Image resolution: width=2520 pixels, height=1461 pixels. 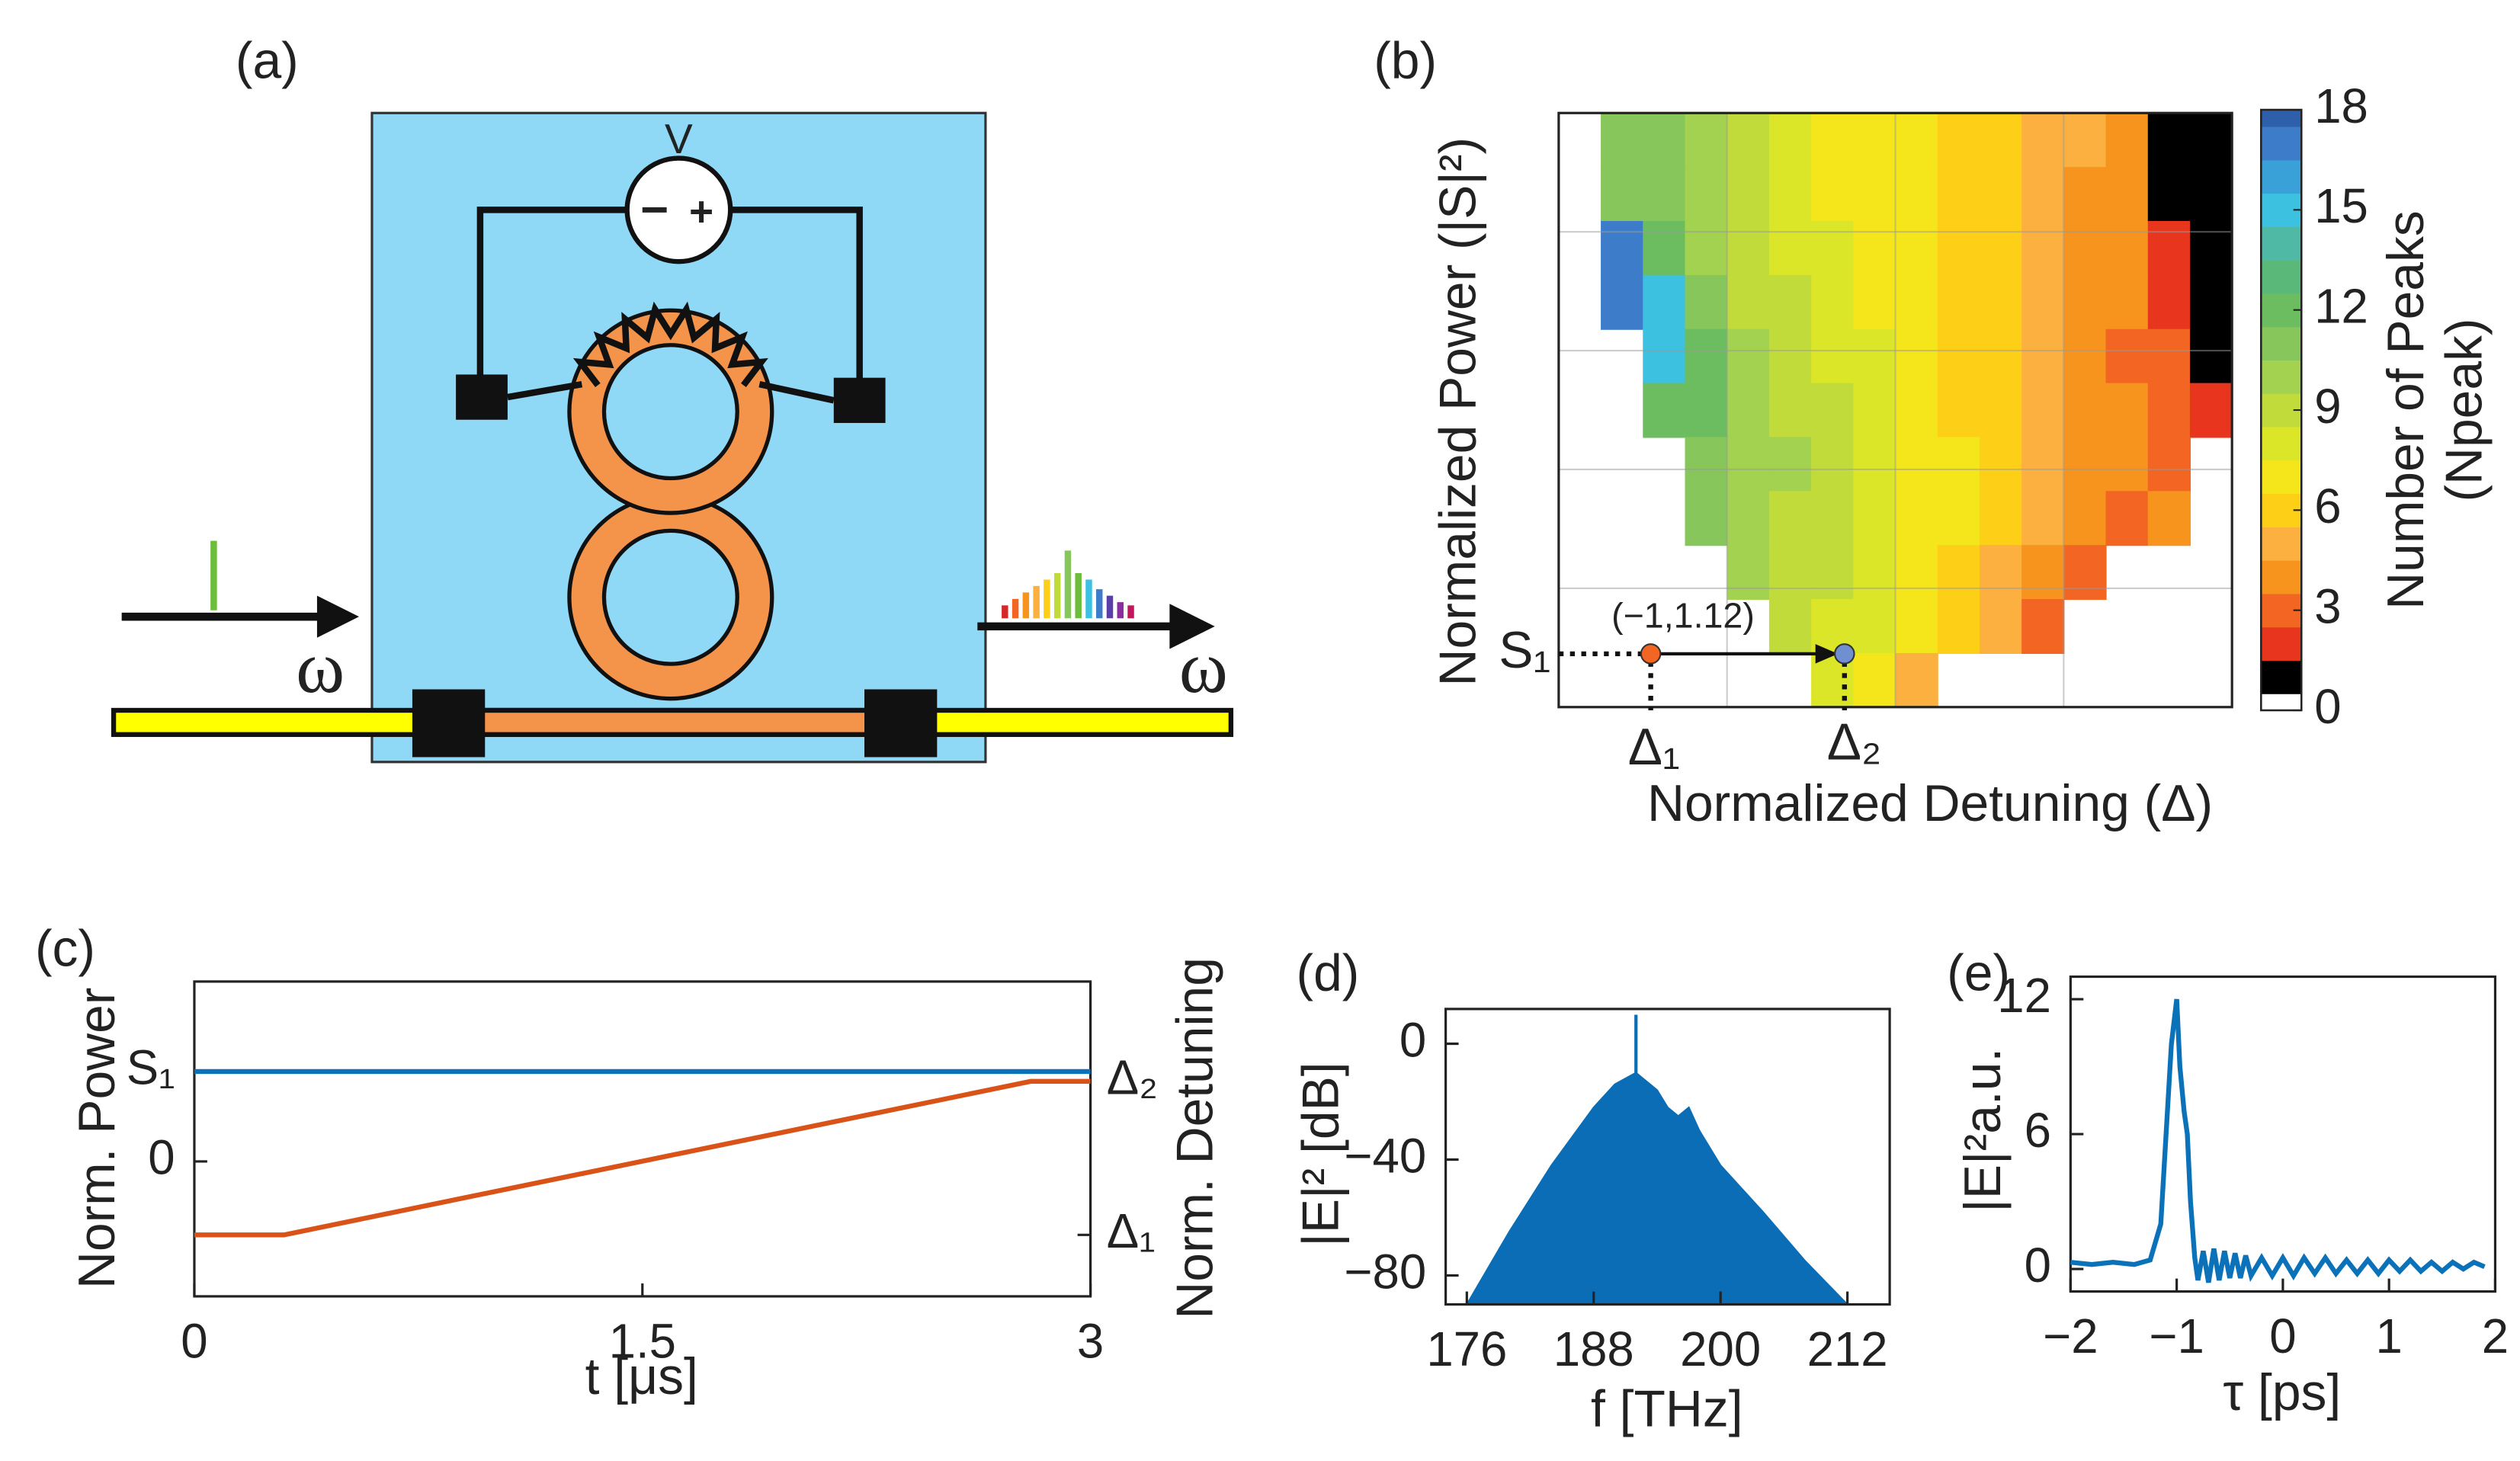 I want to click on y2-tick-label: Δ₂, so click(x=1132, y=1078).